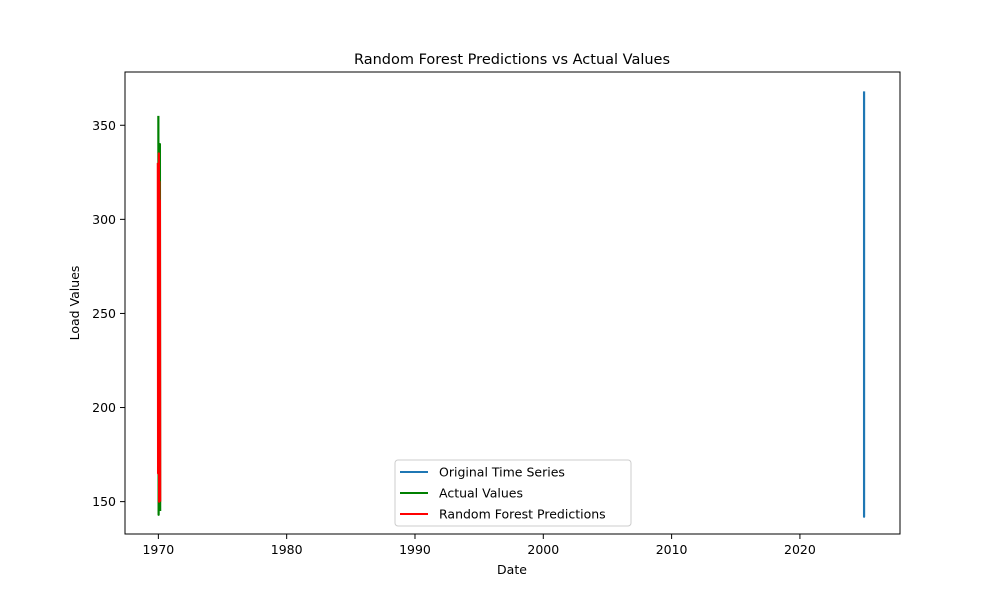 Image resolution: width=1000 pixels, height=604 pixels. I want to click on x-axis: 1970 1980 1990 2000 2010 2020, so click(479, 545).